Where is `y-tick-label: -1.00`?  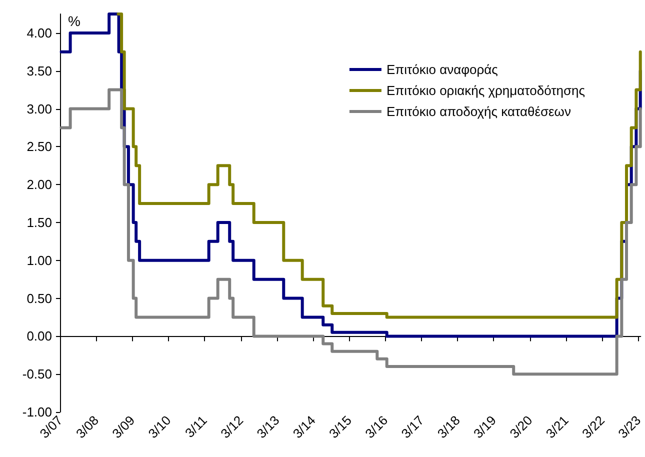 y-tick-label: -1.00 is located at coordinates (37, 412).